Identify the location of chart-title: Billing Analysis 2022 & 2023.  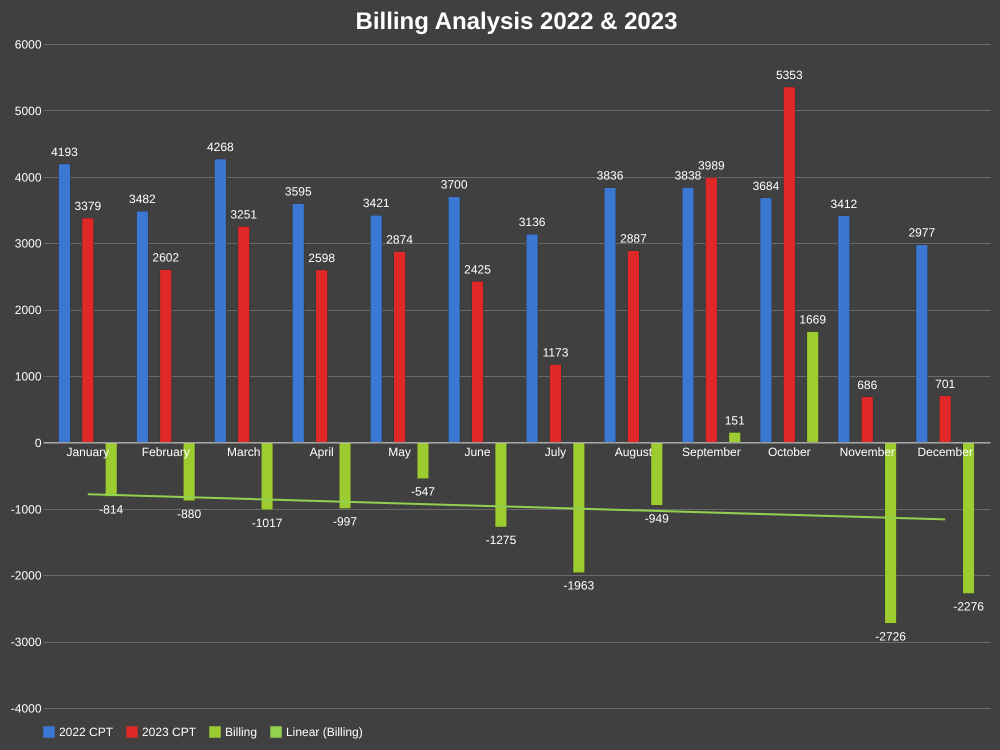
(517, 21).